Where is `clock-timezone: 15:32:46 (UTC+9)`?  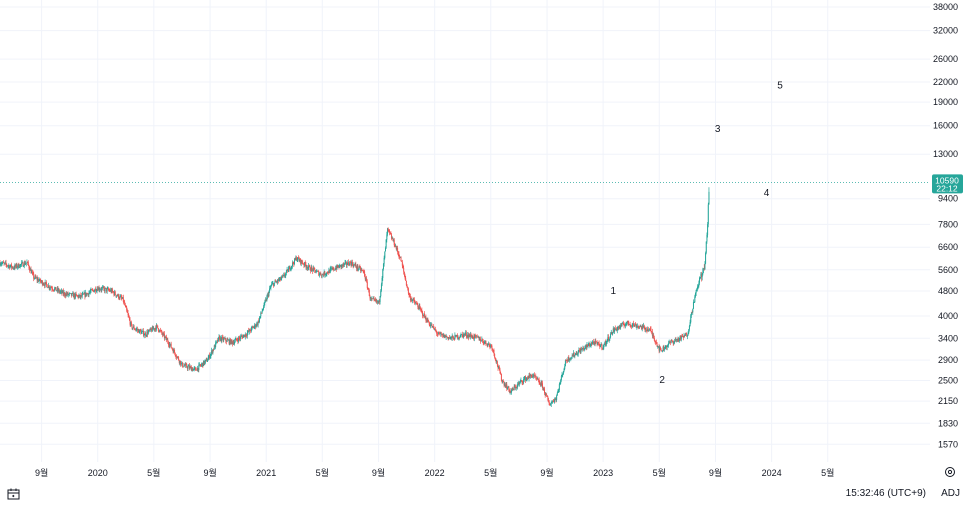
clock-timezone: 15:32:46 (UTC+9) is located at coordinates (885, 493).